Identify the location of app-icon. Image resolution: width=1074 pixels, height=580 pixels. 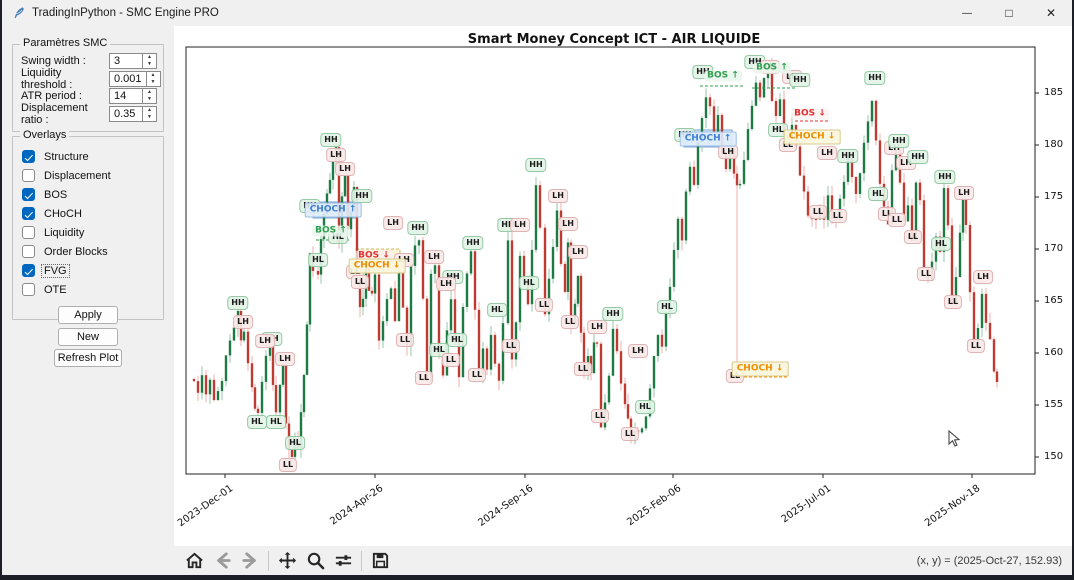
(19, 13).